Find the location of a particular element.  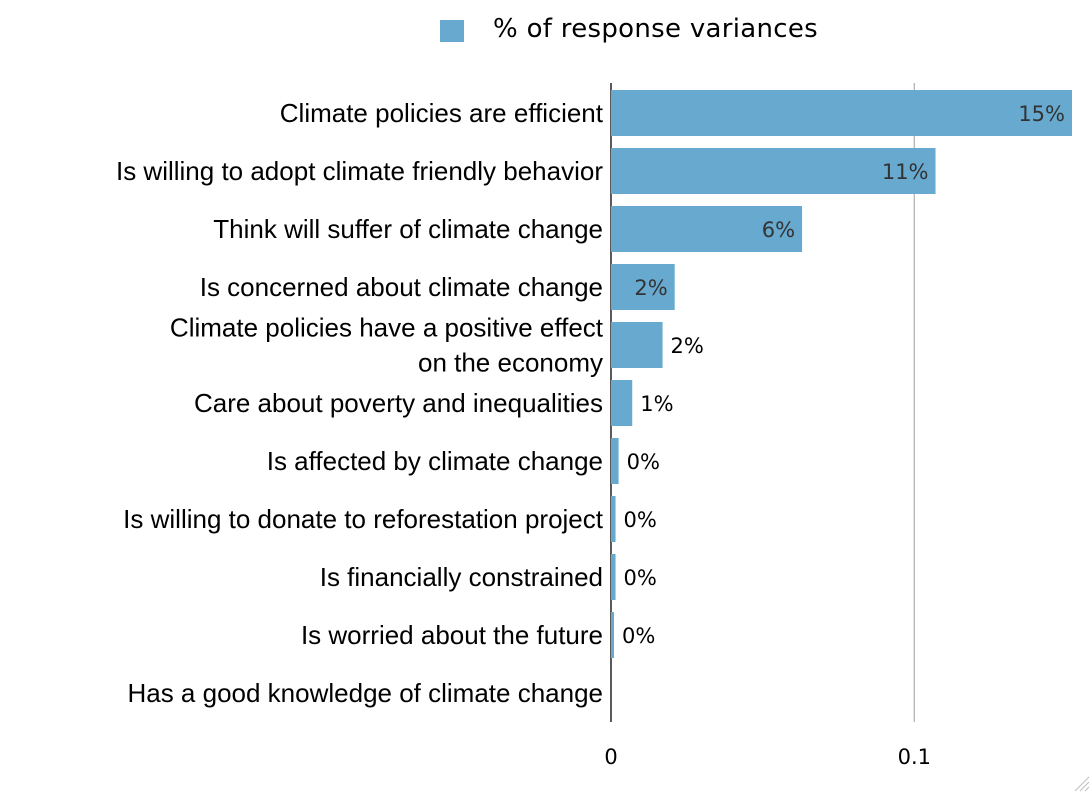

category-label-0: Climate policies are efficient is located at coordinates (442, 113).